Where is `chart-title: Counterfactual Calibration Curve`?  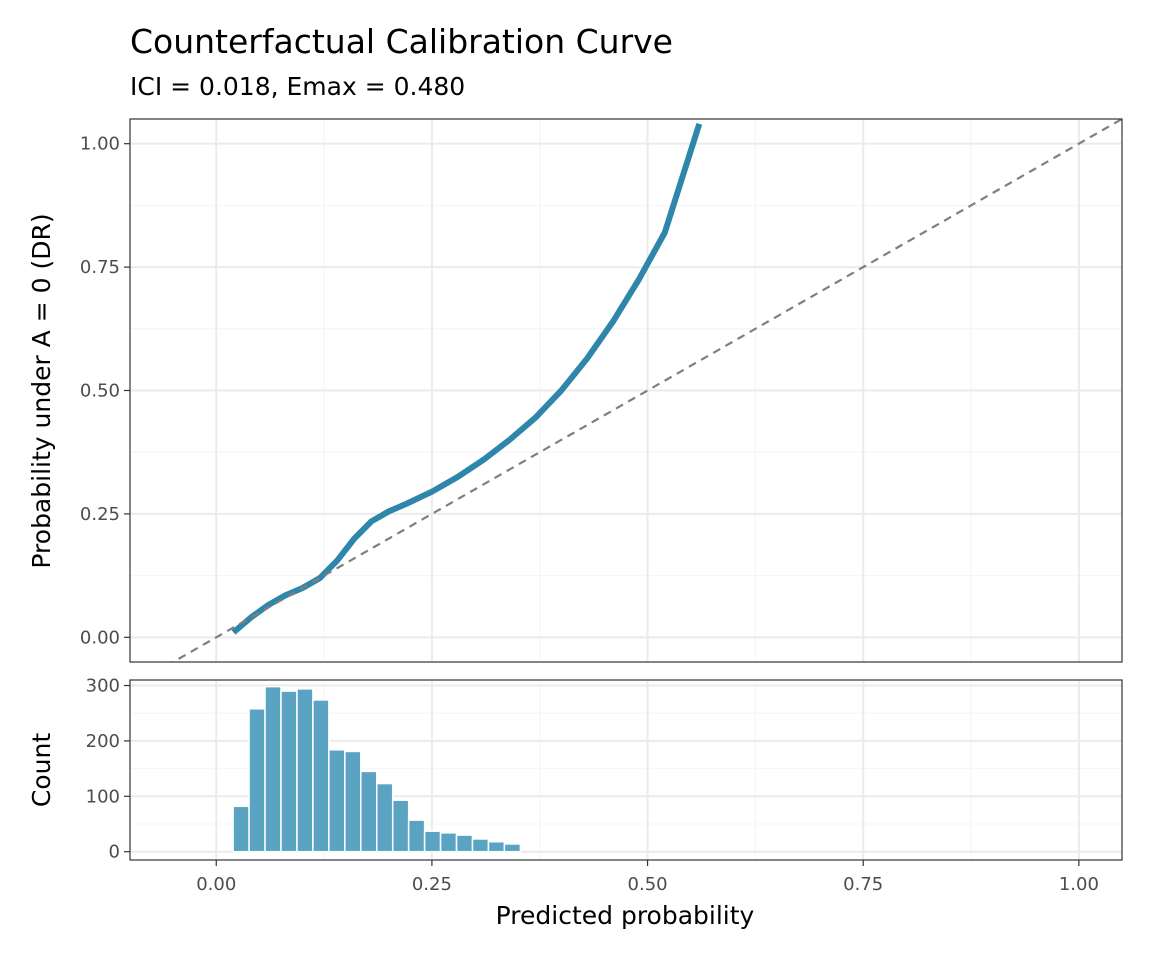 chart-title: Counterfactual Calibration Curve is located at coordinates (401, 41).